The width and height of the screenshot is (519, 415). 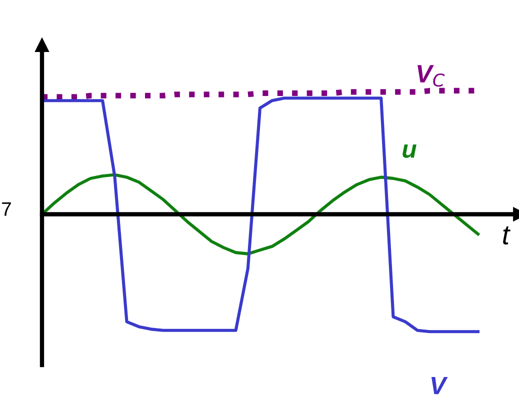 What do you see at coordinates (507, 235) in the screenshot?
I see `x-axis-title: t` at bounding box center [507, 235].